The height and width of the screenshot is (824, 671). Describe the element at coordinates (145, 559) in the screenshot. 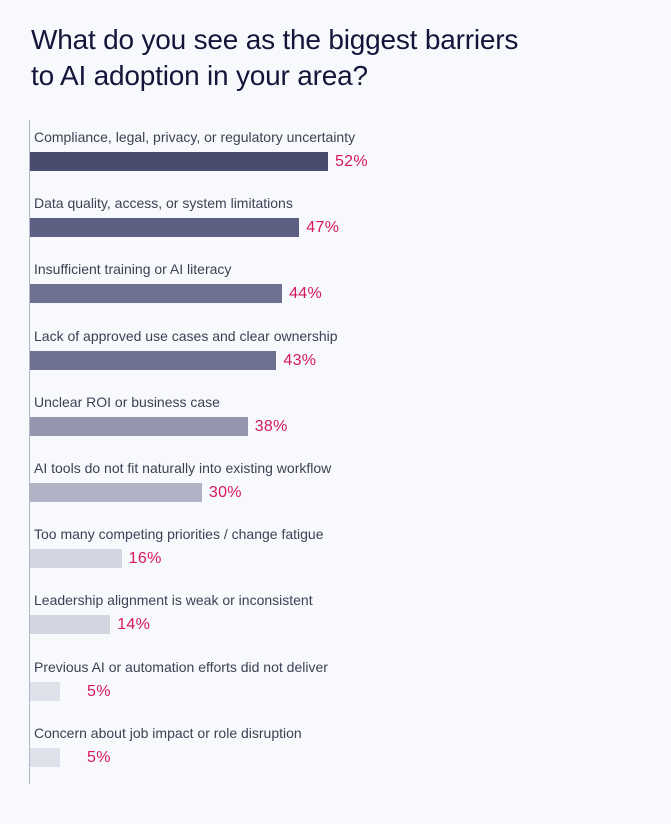

I see `bar-value-label: 16%` at that location.